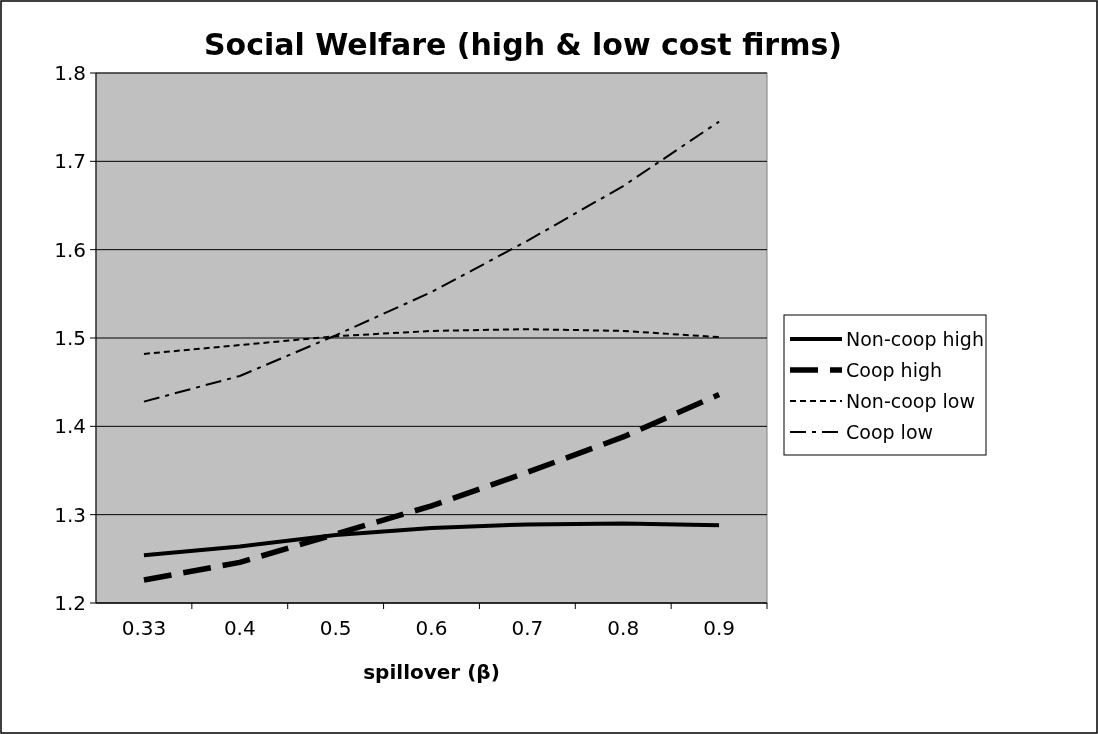 The height and width of the screenshot is (734, 1098). What do you see at coordinates (144, 628) in the screenshot?
I see `x-tick-label: 0.33` at bounding box center [144, 628].